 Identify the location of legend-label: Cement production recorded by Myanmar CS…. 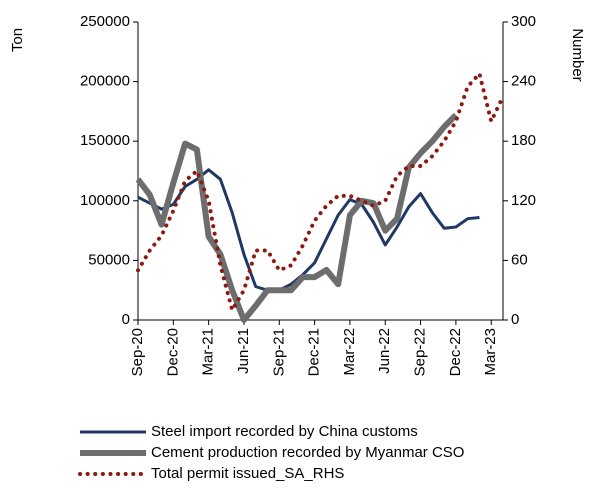
(307, 452).